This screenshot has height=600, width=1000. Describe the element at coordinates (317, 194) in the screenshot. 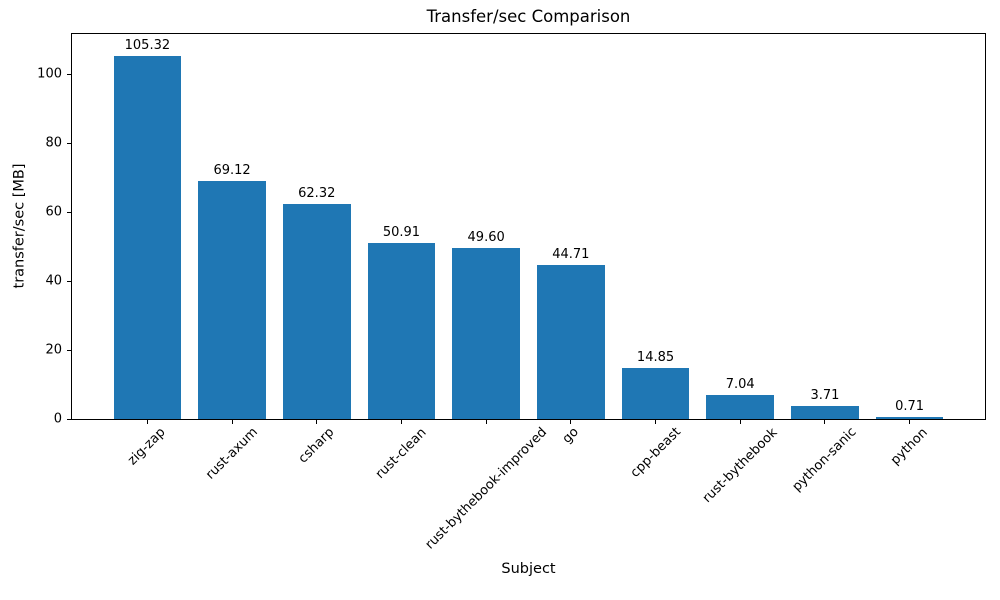

I see `bar-value-label: 62.32` at that location.